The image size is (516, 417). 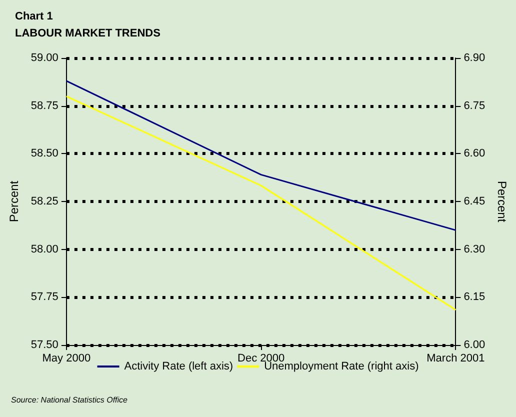 I want to click on y-tick-label: 58.75, so click(x=44, y=106).